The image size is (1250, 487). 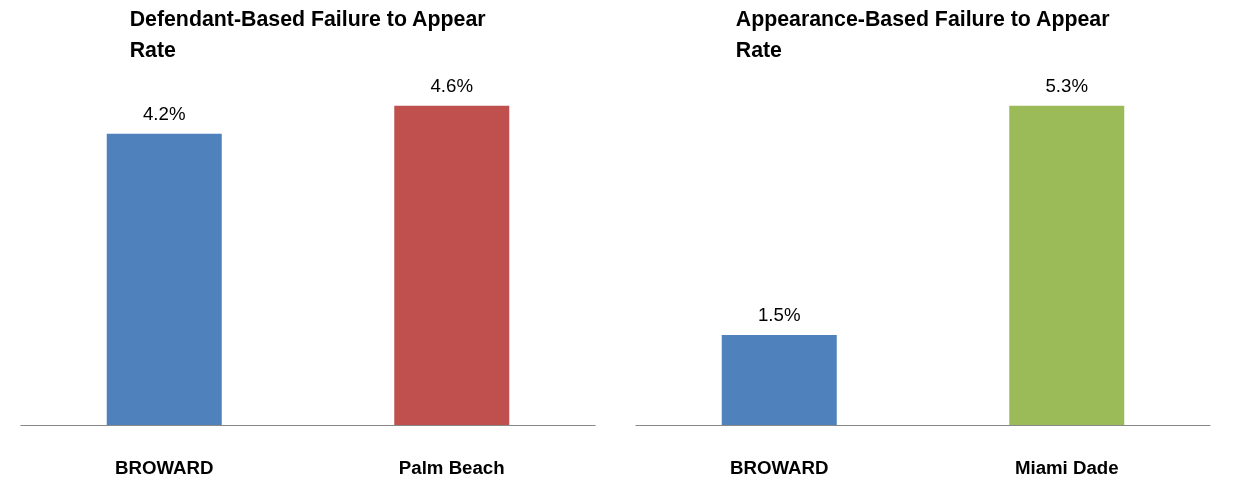 I want to click on chart-title: Defendant-Based Failure to Appear Rate, so click(x=307, y=35).